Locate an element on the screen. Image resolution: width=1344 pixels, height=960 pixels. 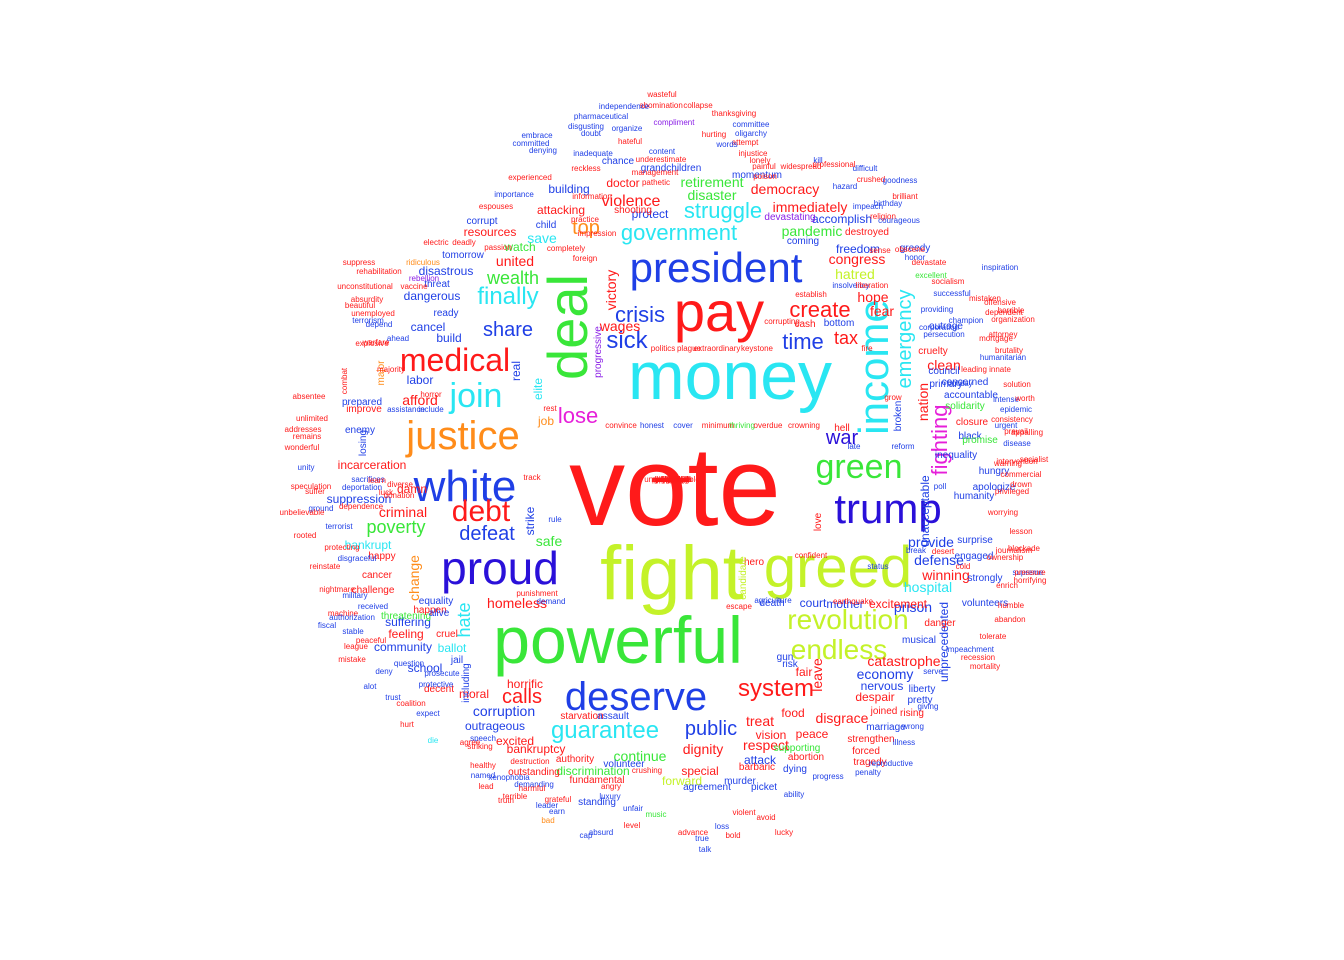
word: wasteful is located at coordinates (662, 94).